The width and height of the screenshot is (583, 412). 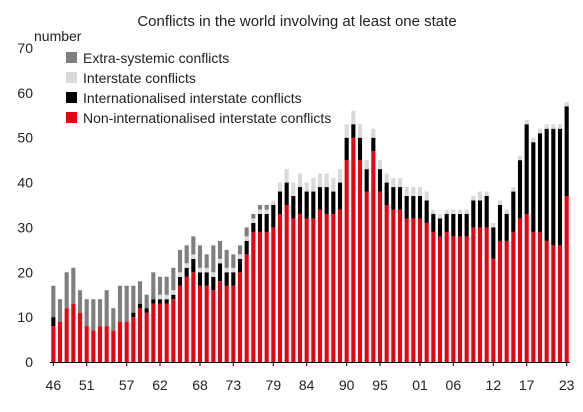 I want to click on y-tick-label: 0, so click(x=29, y=362).